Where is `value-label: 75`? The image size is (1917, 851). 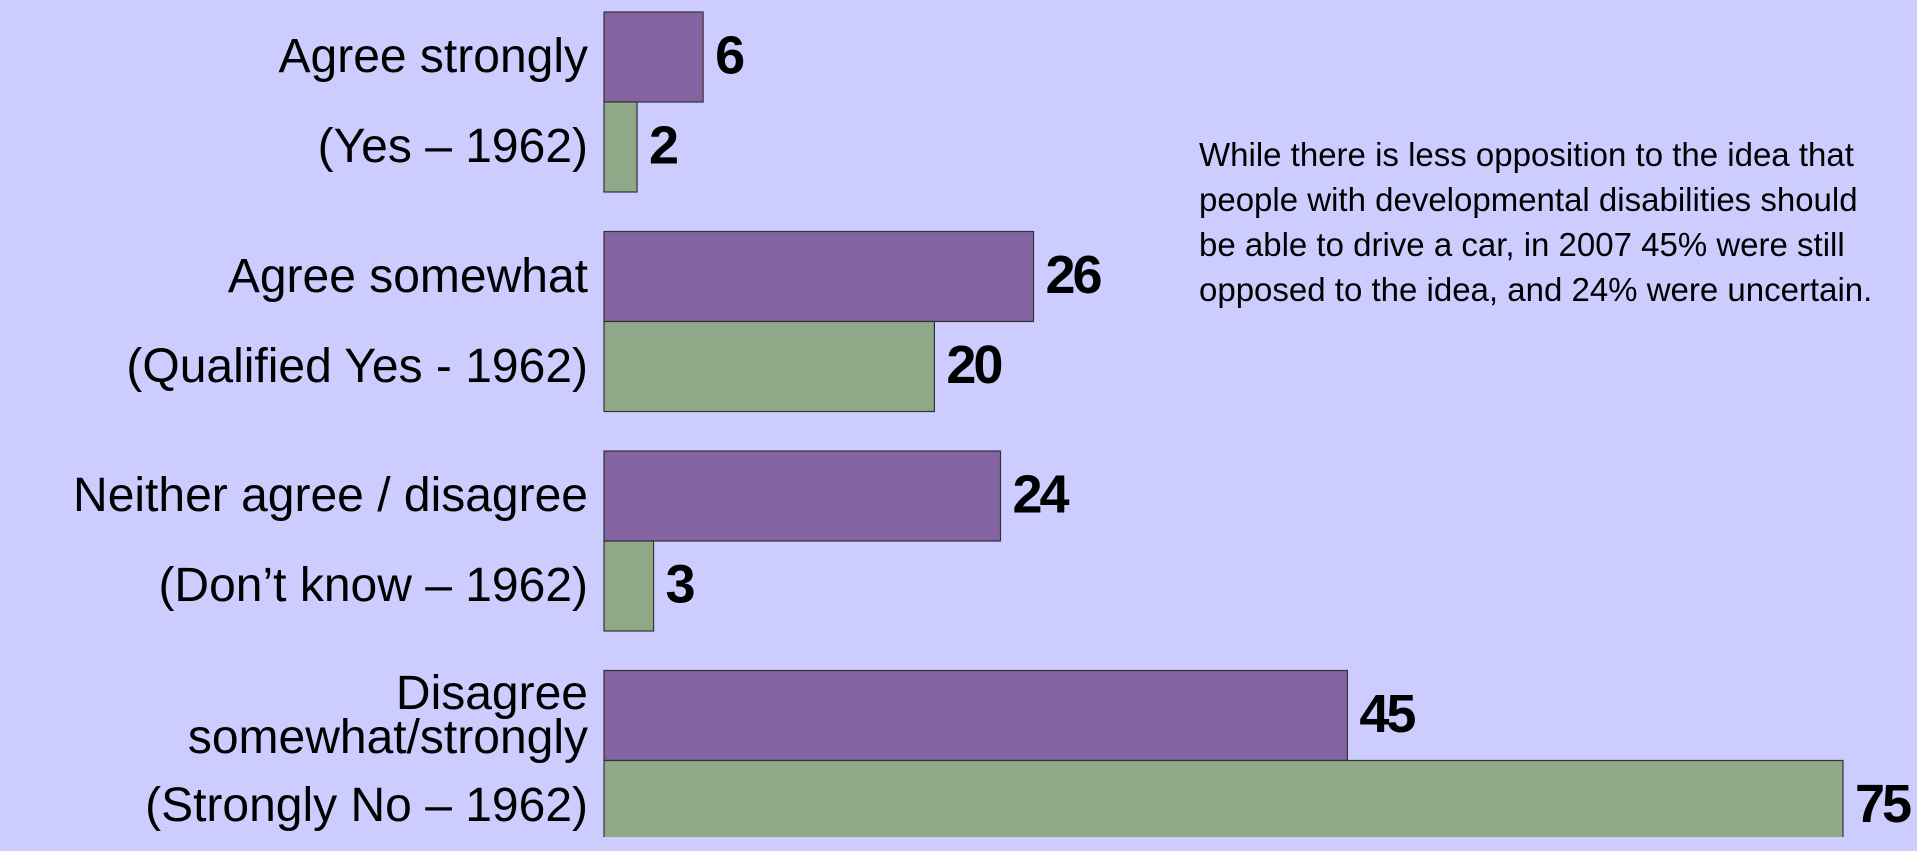
value-label: 75 is located at coordinates (1883, 804).